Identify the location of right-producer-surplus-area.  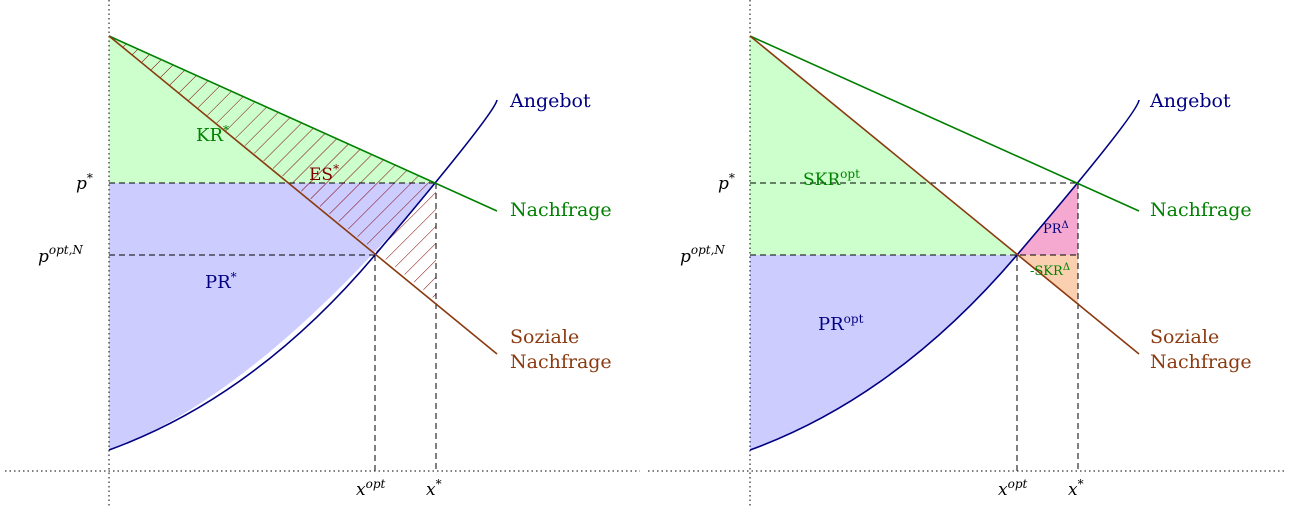
(883, 352).